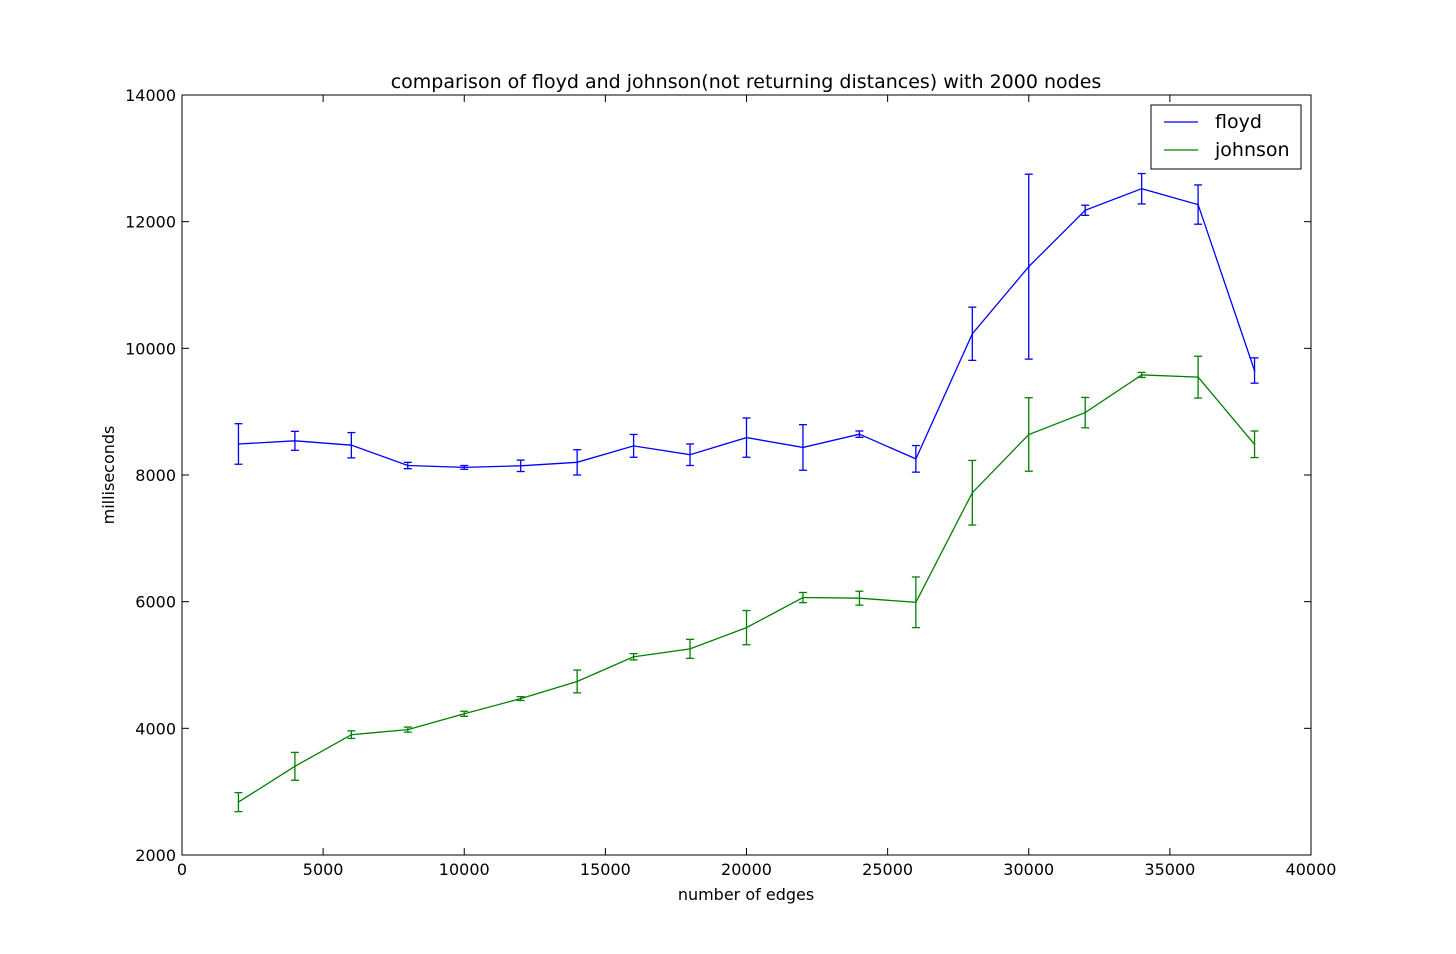 Image resolution: width=1456 pixels, height=954 pixels. I want to click on x-tick-label: 30000, so click(1028, 869).